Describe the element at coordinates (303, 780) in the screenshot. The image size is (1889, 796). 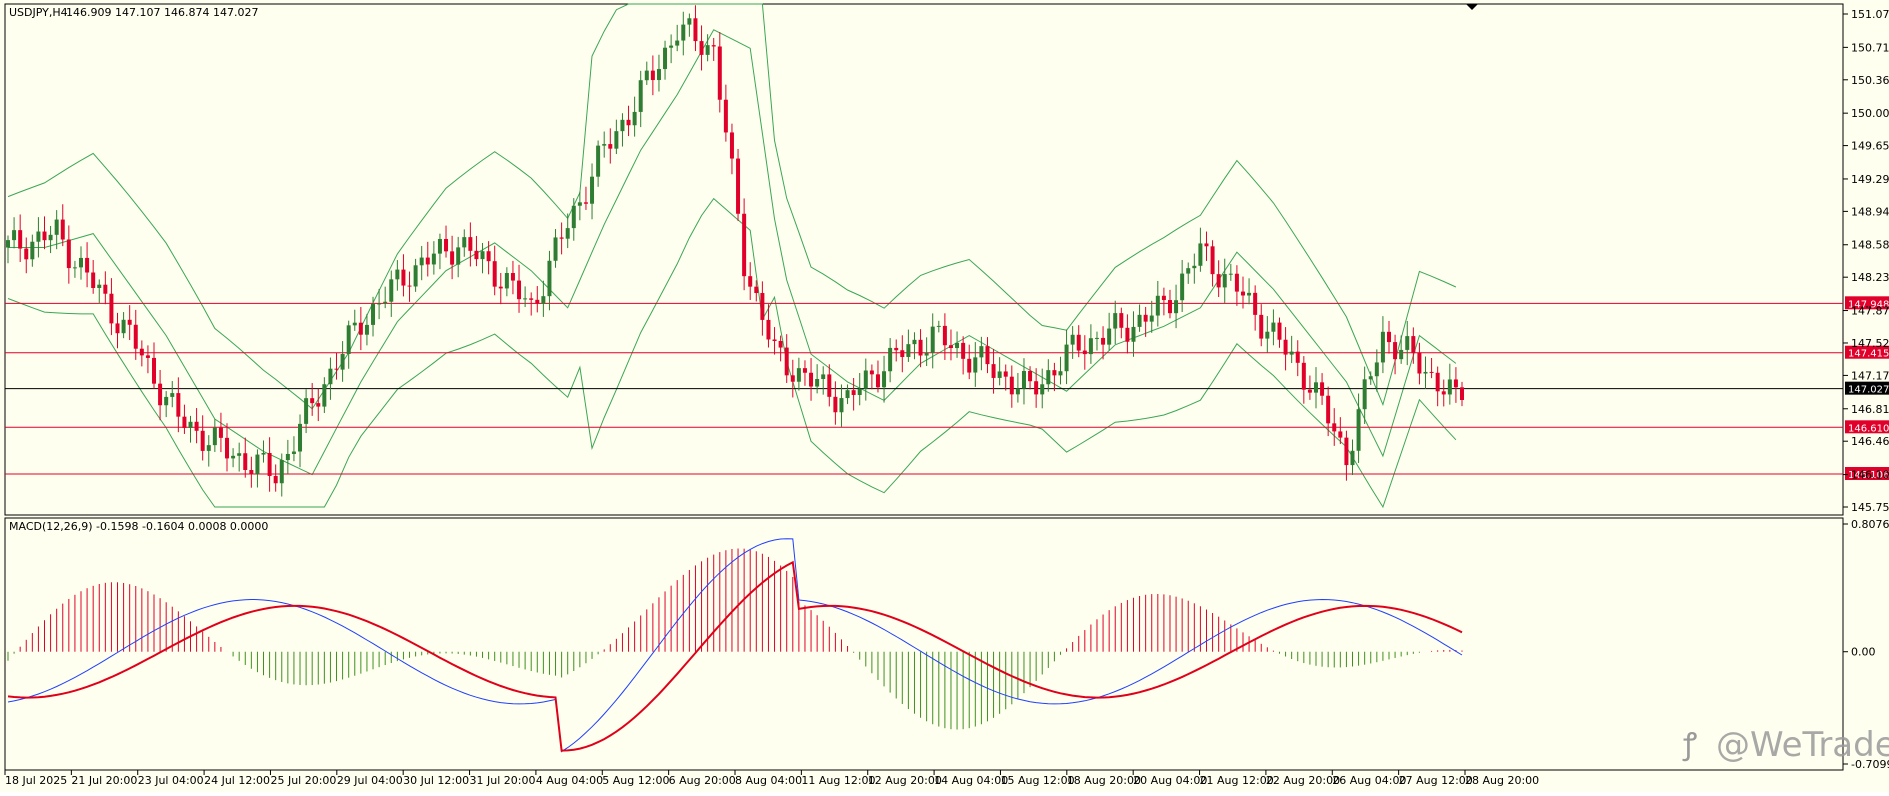
I see `time-tick-label: 25 Jul 20:00` at that location.